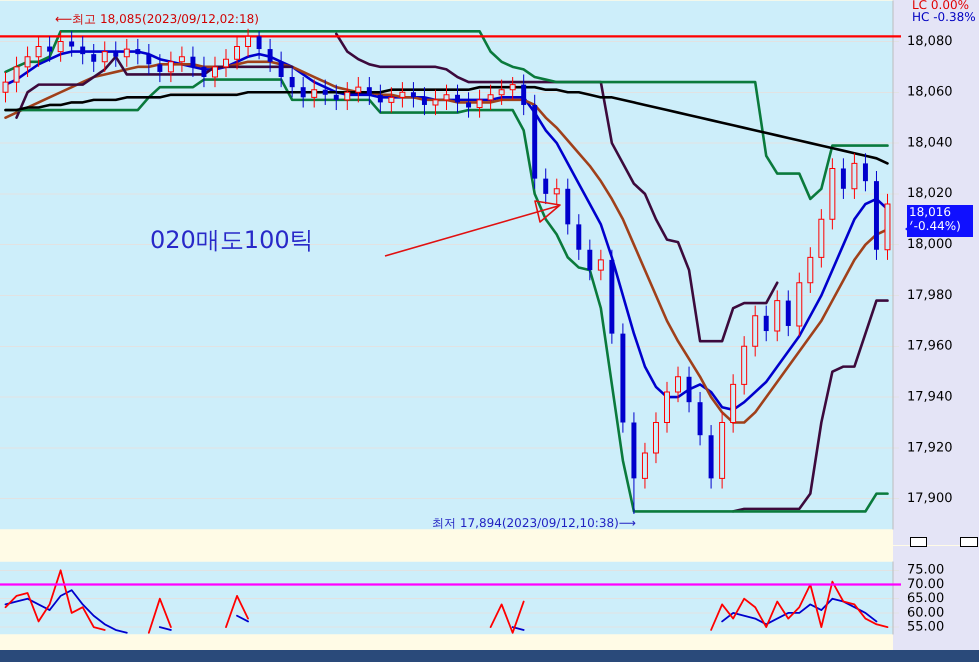 The image size is (979, 662). Describe the element at coordinates (534, 523) in the screenshot. I see `annotation: 최저 17,894(2023/09/12,10:38)⟶` at that location.